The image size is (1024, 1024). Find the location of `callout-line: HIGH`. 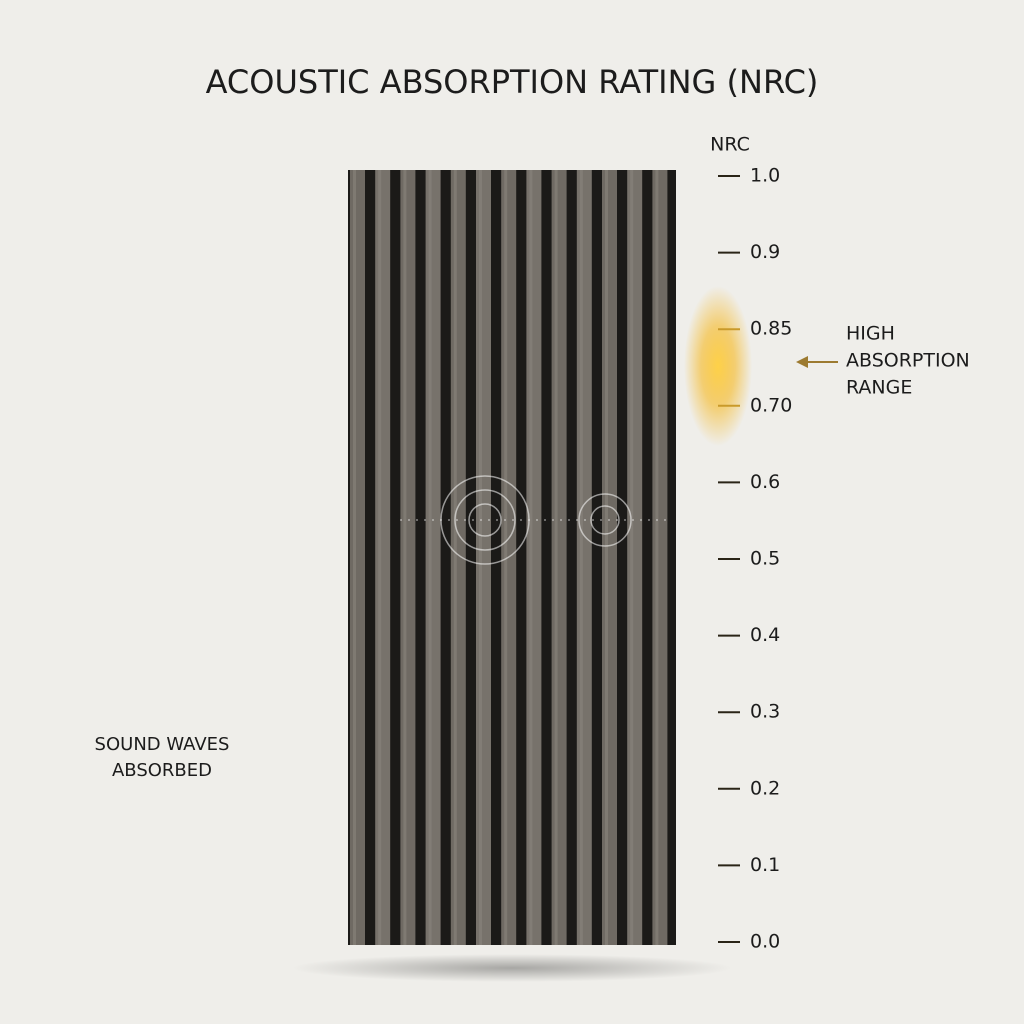

callout-line: HIGH is located at coordinates (870, 334).